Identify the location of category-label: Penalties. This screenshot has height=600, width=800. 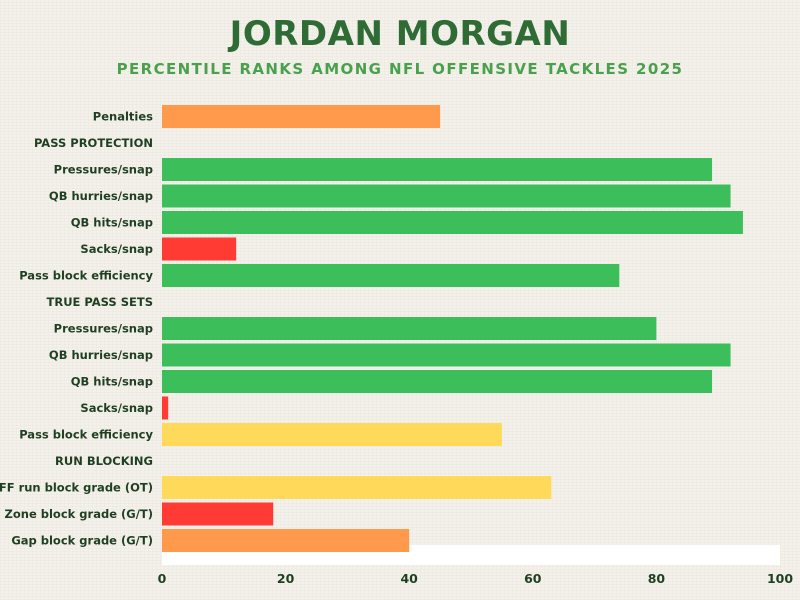
(123, 117).